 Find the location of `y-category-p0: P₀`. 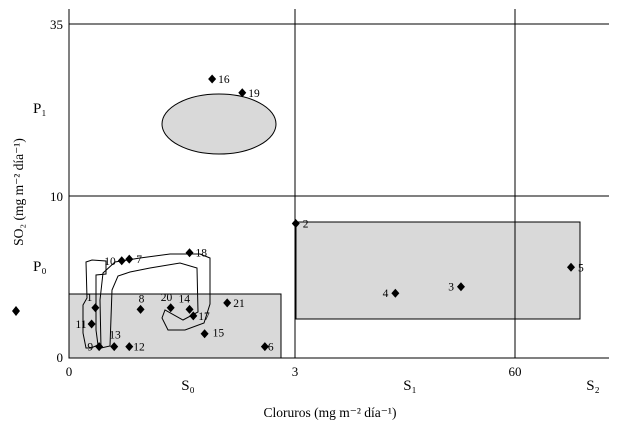

y-category-p0: P₀ is located at coordinates (40, 267).